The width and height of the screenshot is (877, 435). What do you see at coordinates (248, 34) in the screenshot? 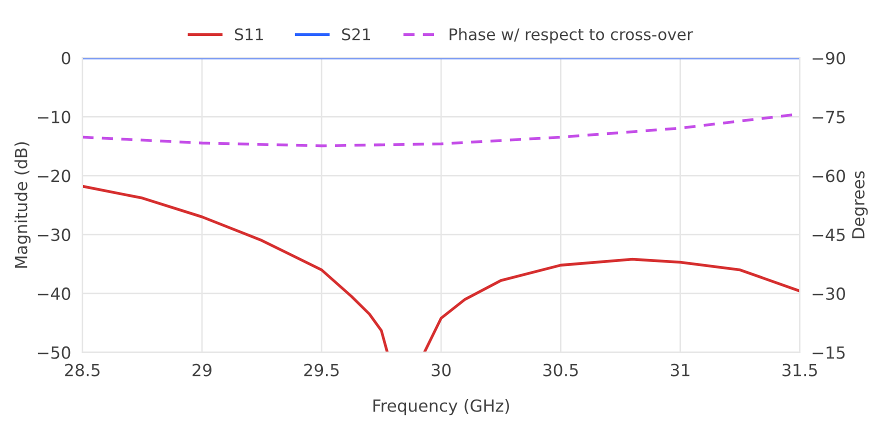
I see `legend-label: S11` at bounding box center [248, 34].